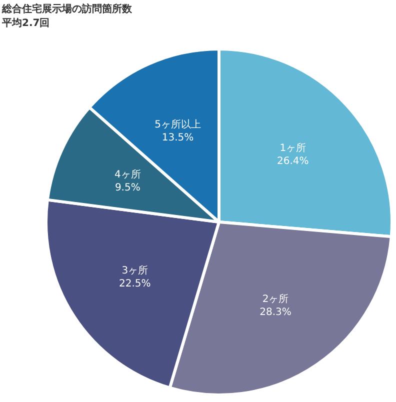  I want to click on subtitle: 平均2.7回, so click(26, 23).